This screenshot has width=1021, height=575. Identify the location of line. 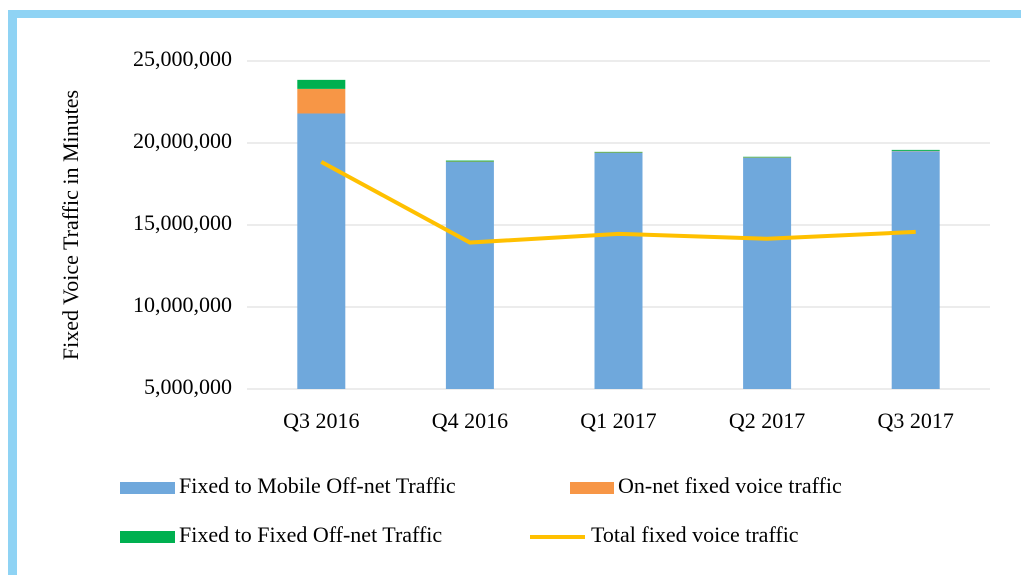
(618, 202).